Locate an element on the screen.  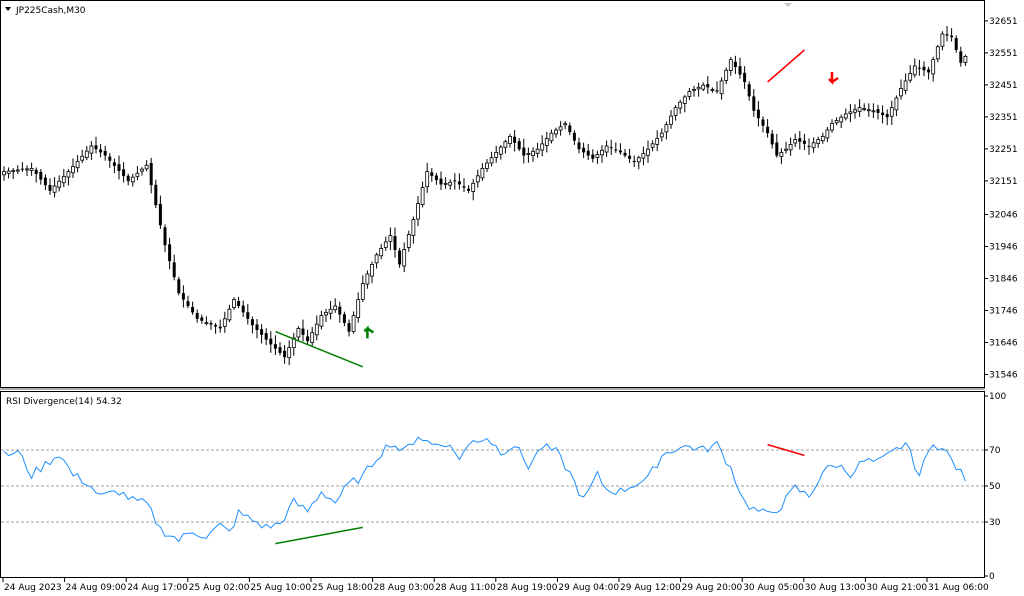
time-tick-label: 28 Aug 11:00 is located at coordinates (465, 588).